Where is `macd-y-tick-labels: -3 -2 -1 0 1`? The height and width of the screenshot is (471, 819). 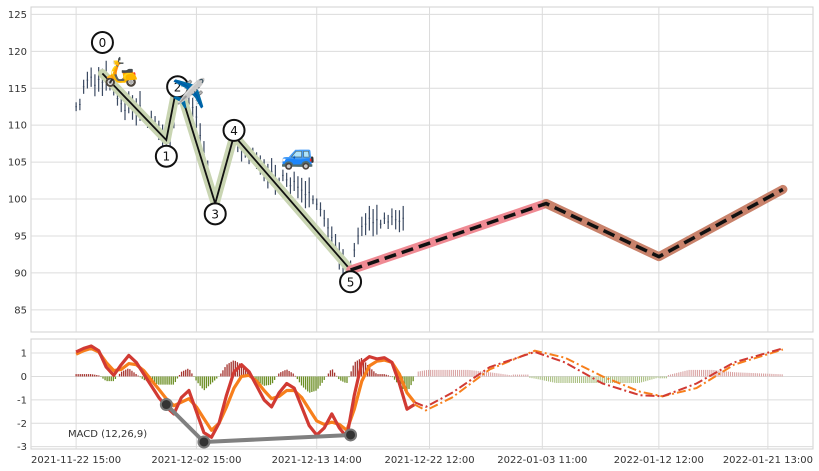
macd-y-tick-labels: -3 -2 -1 0 1 is located at coordinates (22, 401).